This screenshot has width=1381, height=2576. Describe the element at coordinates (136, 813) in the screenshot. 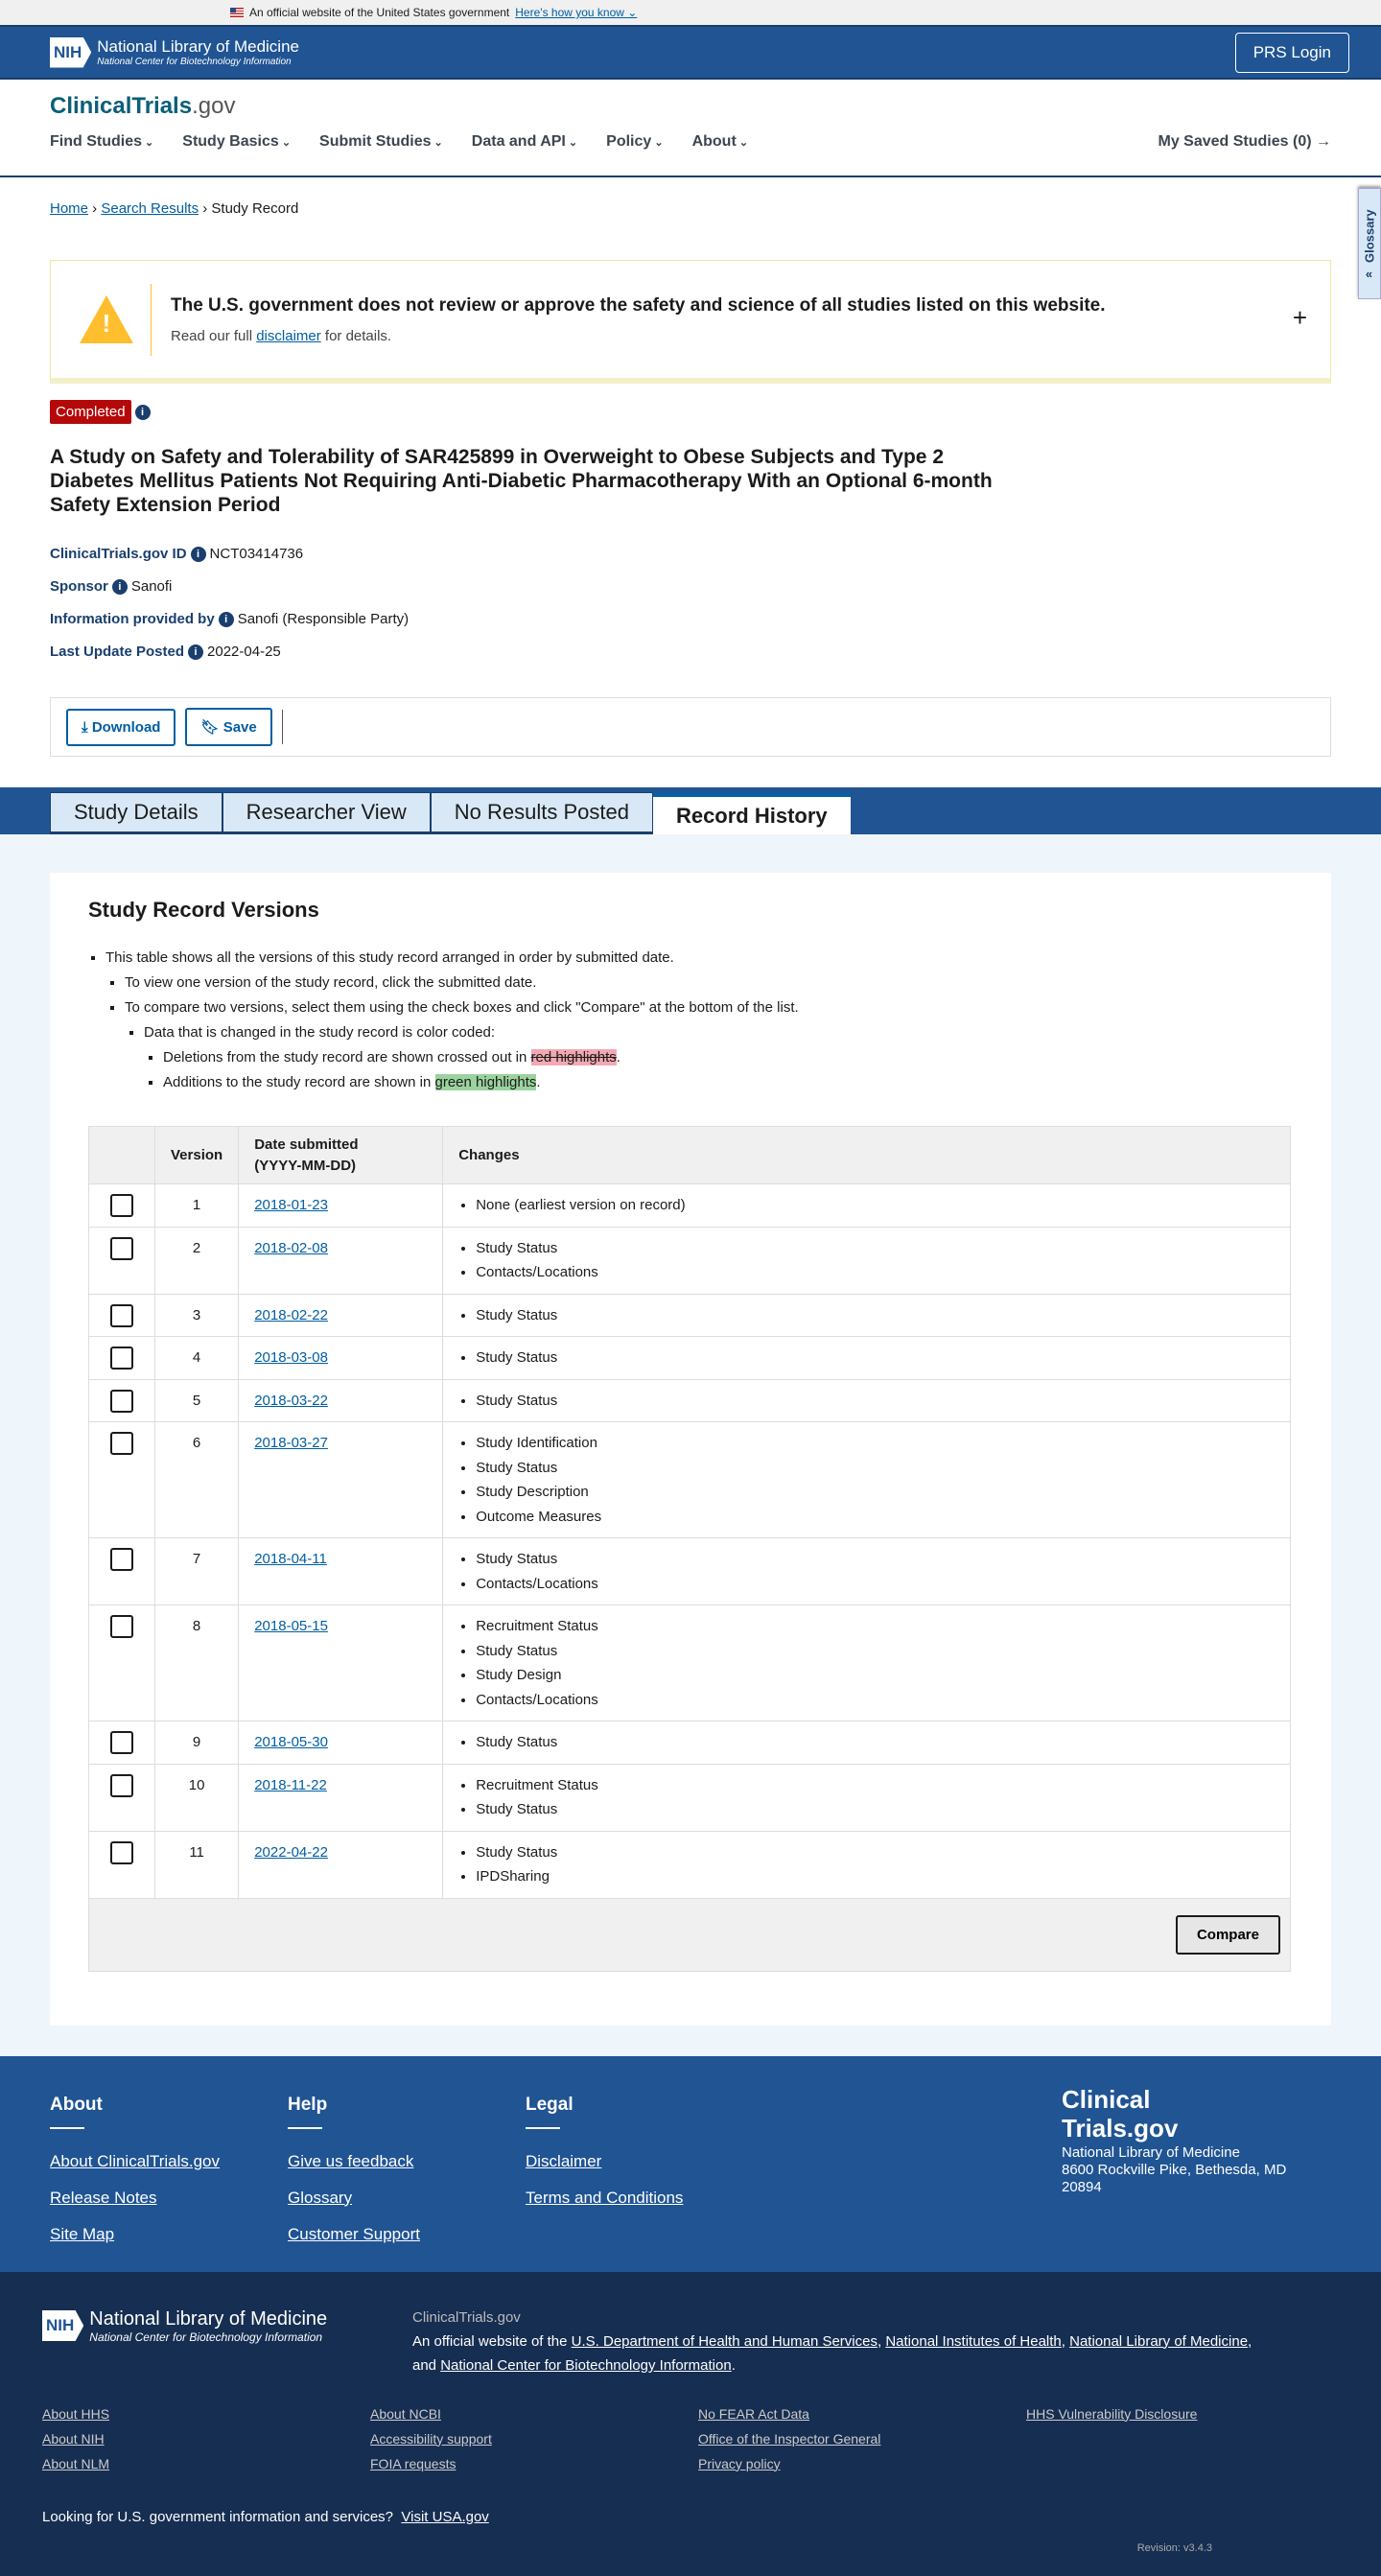

I see `tab-study-details: Study Details` at that location.